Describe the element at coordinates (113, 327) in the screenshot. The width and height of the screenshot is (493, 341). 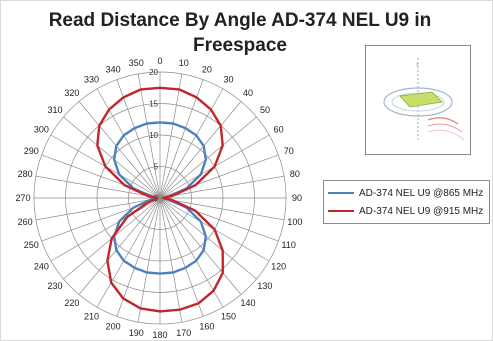
I see `angle-tick-label: 200` at that location.